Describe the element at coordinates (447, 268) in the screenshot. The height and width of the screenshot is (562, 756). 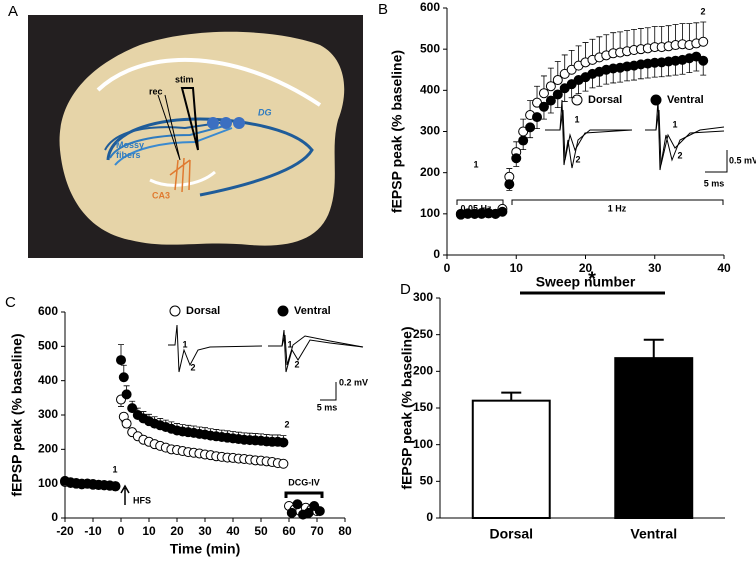
I see `x-tick-label: 0` at that location.